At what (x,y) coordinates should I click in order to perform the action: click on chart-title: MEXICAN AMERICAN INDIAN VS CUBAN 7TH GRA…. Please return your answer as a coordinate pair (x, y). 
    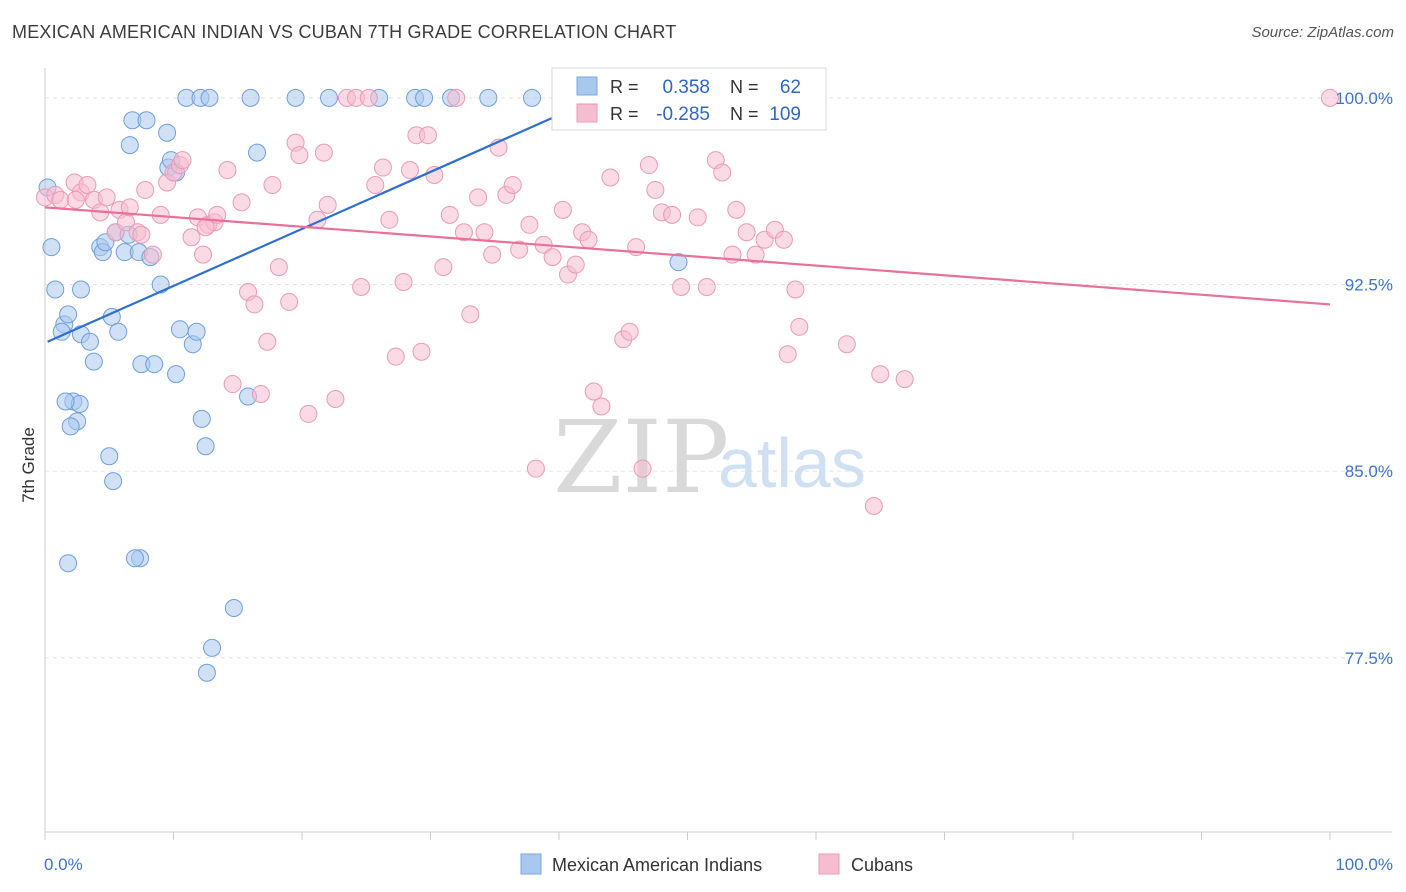
    Looking at the image, I should click on (344, 32).